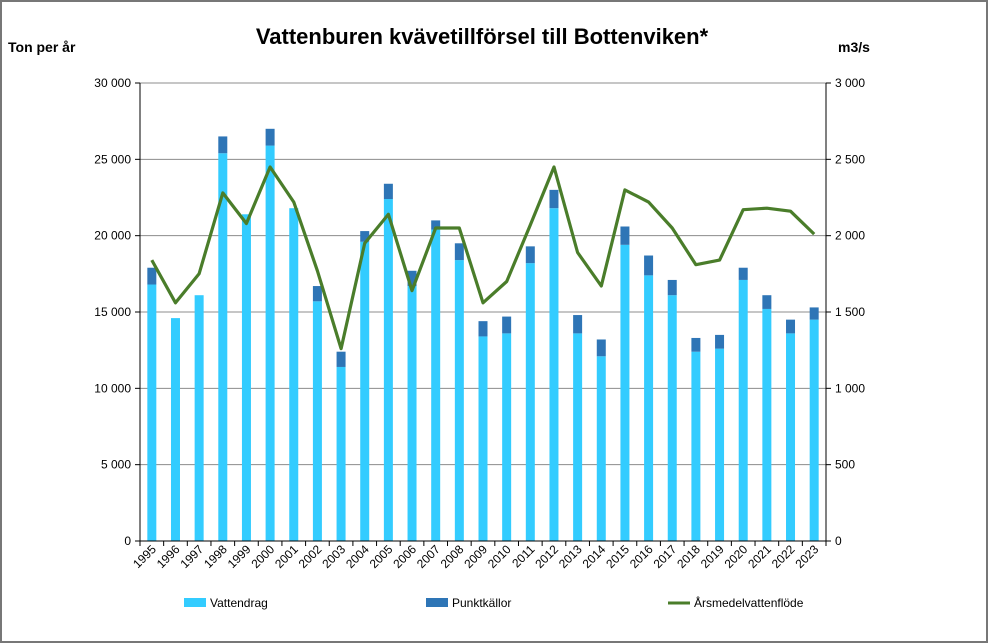  What do you see at coordinates (191, 556) in the screenshot?
I see `x-tick-label: 1997` at bounding box center [191, 556].